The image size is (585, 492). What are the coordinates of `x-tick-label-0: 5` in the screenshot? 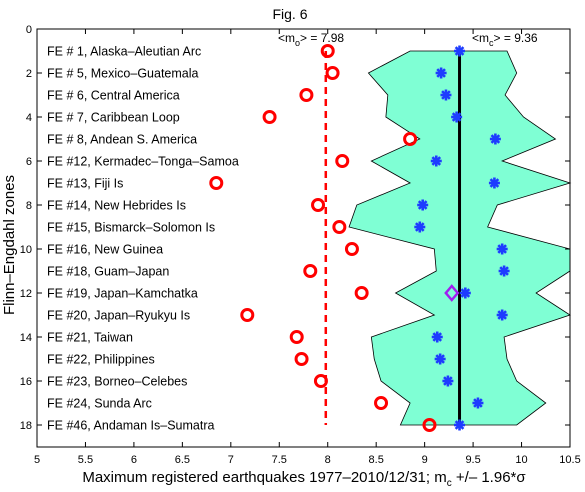 It's located at (37, 460).